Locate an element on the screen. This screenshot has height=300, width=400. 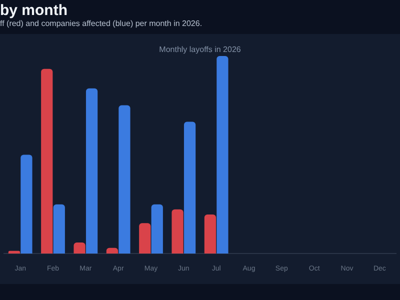
chart-subtitle: ff (red) and companies affected (blue) per month in 2026. is located at coordinates (101, 23).